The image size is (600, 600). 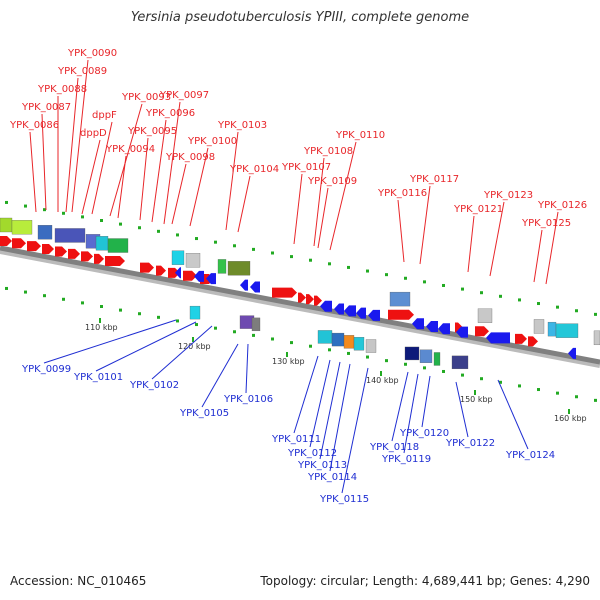 I want to click on gene-label-bottom: YPK_0101, so click(x=98, y=377).